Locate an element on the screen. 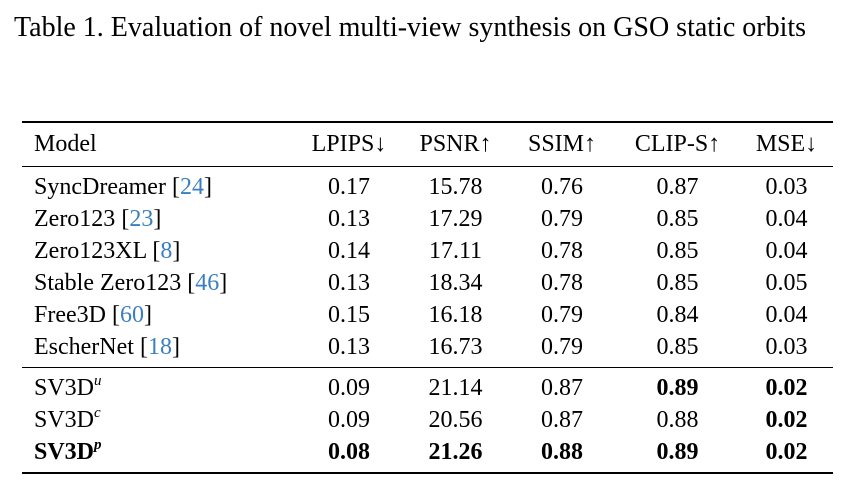 This screenshot has height=491, width=842. value-cell: 0.76 is located at coordinates (562, 187).